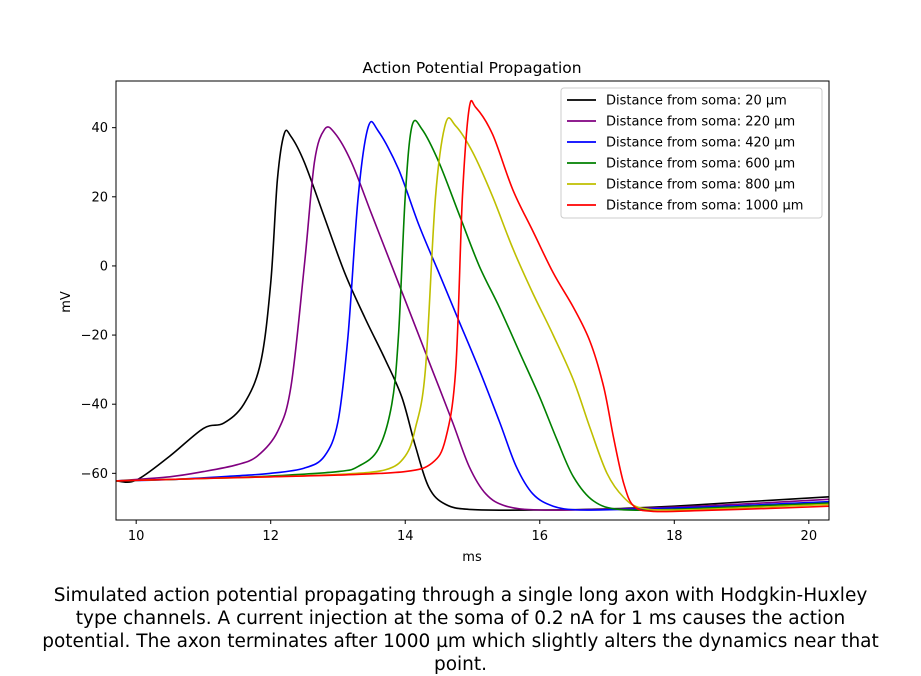 This screenshot has height=676, width=921. Describe the element at coordinates (136, 536) in the screenshot. I see `x-tick-label: 10` at that location.